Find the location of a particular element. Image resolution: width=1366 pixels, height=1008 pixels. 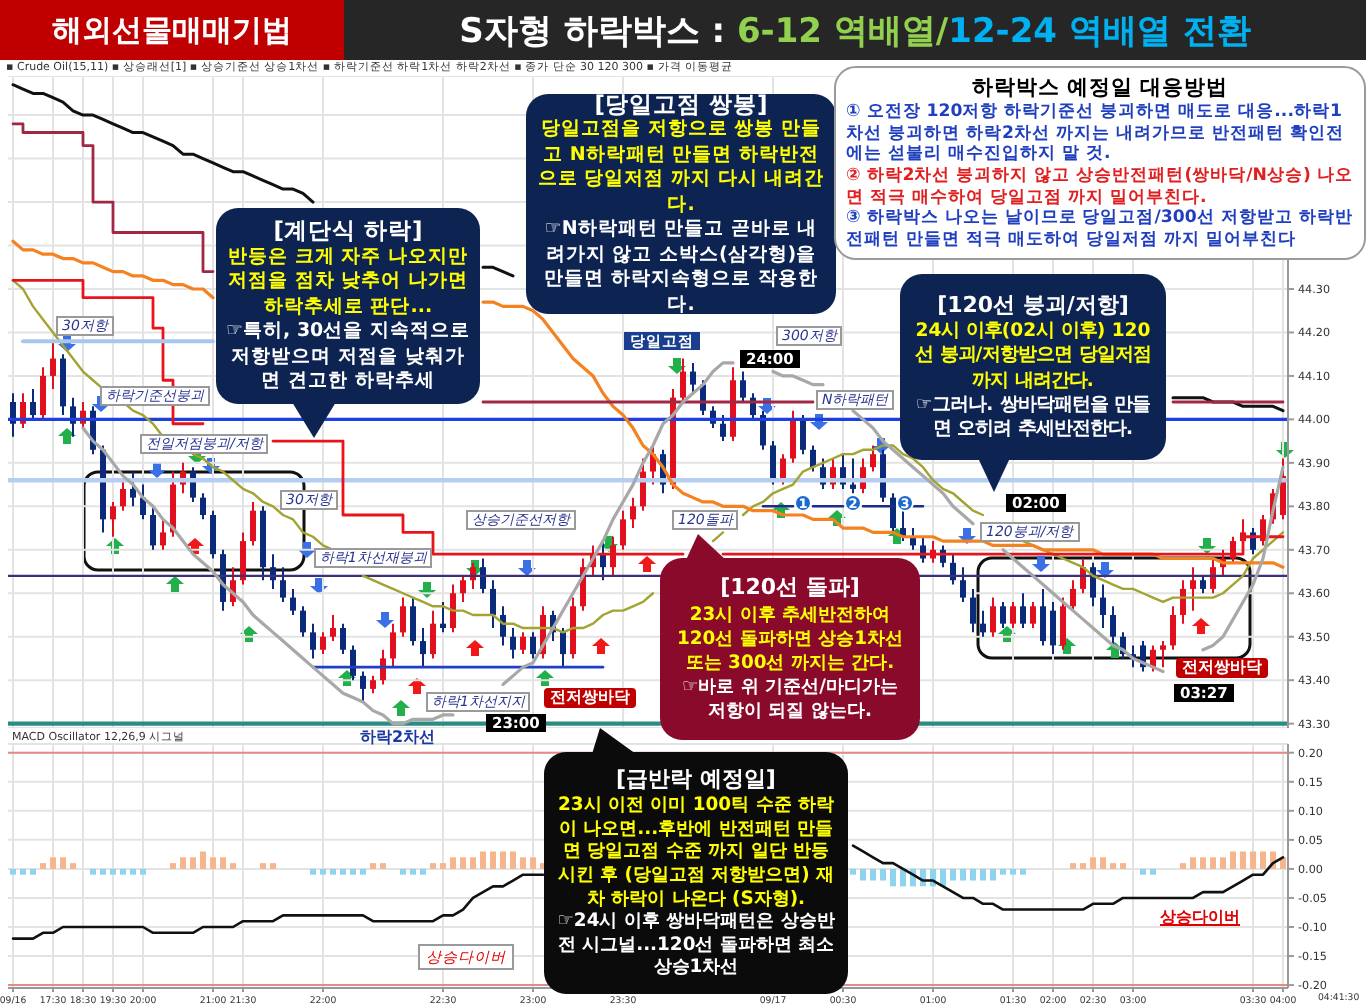

callout-box: [120선 돌파] 23시 이후 추세반전하여 120선 돌파하면 상승1차선 또는 300선 까지는 간다. ☞바로 위 기준선/마디가는 저항이 되질 않는다. is located at coordinates (790, 649).